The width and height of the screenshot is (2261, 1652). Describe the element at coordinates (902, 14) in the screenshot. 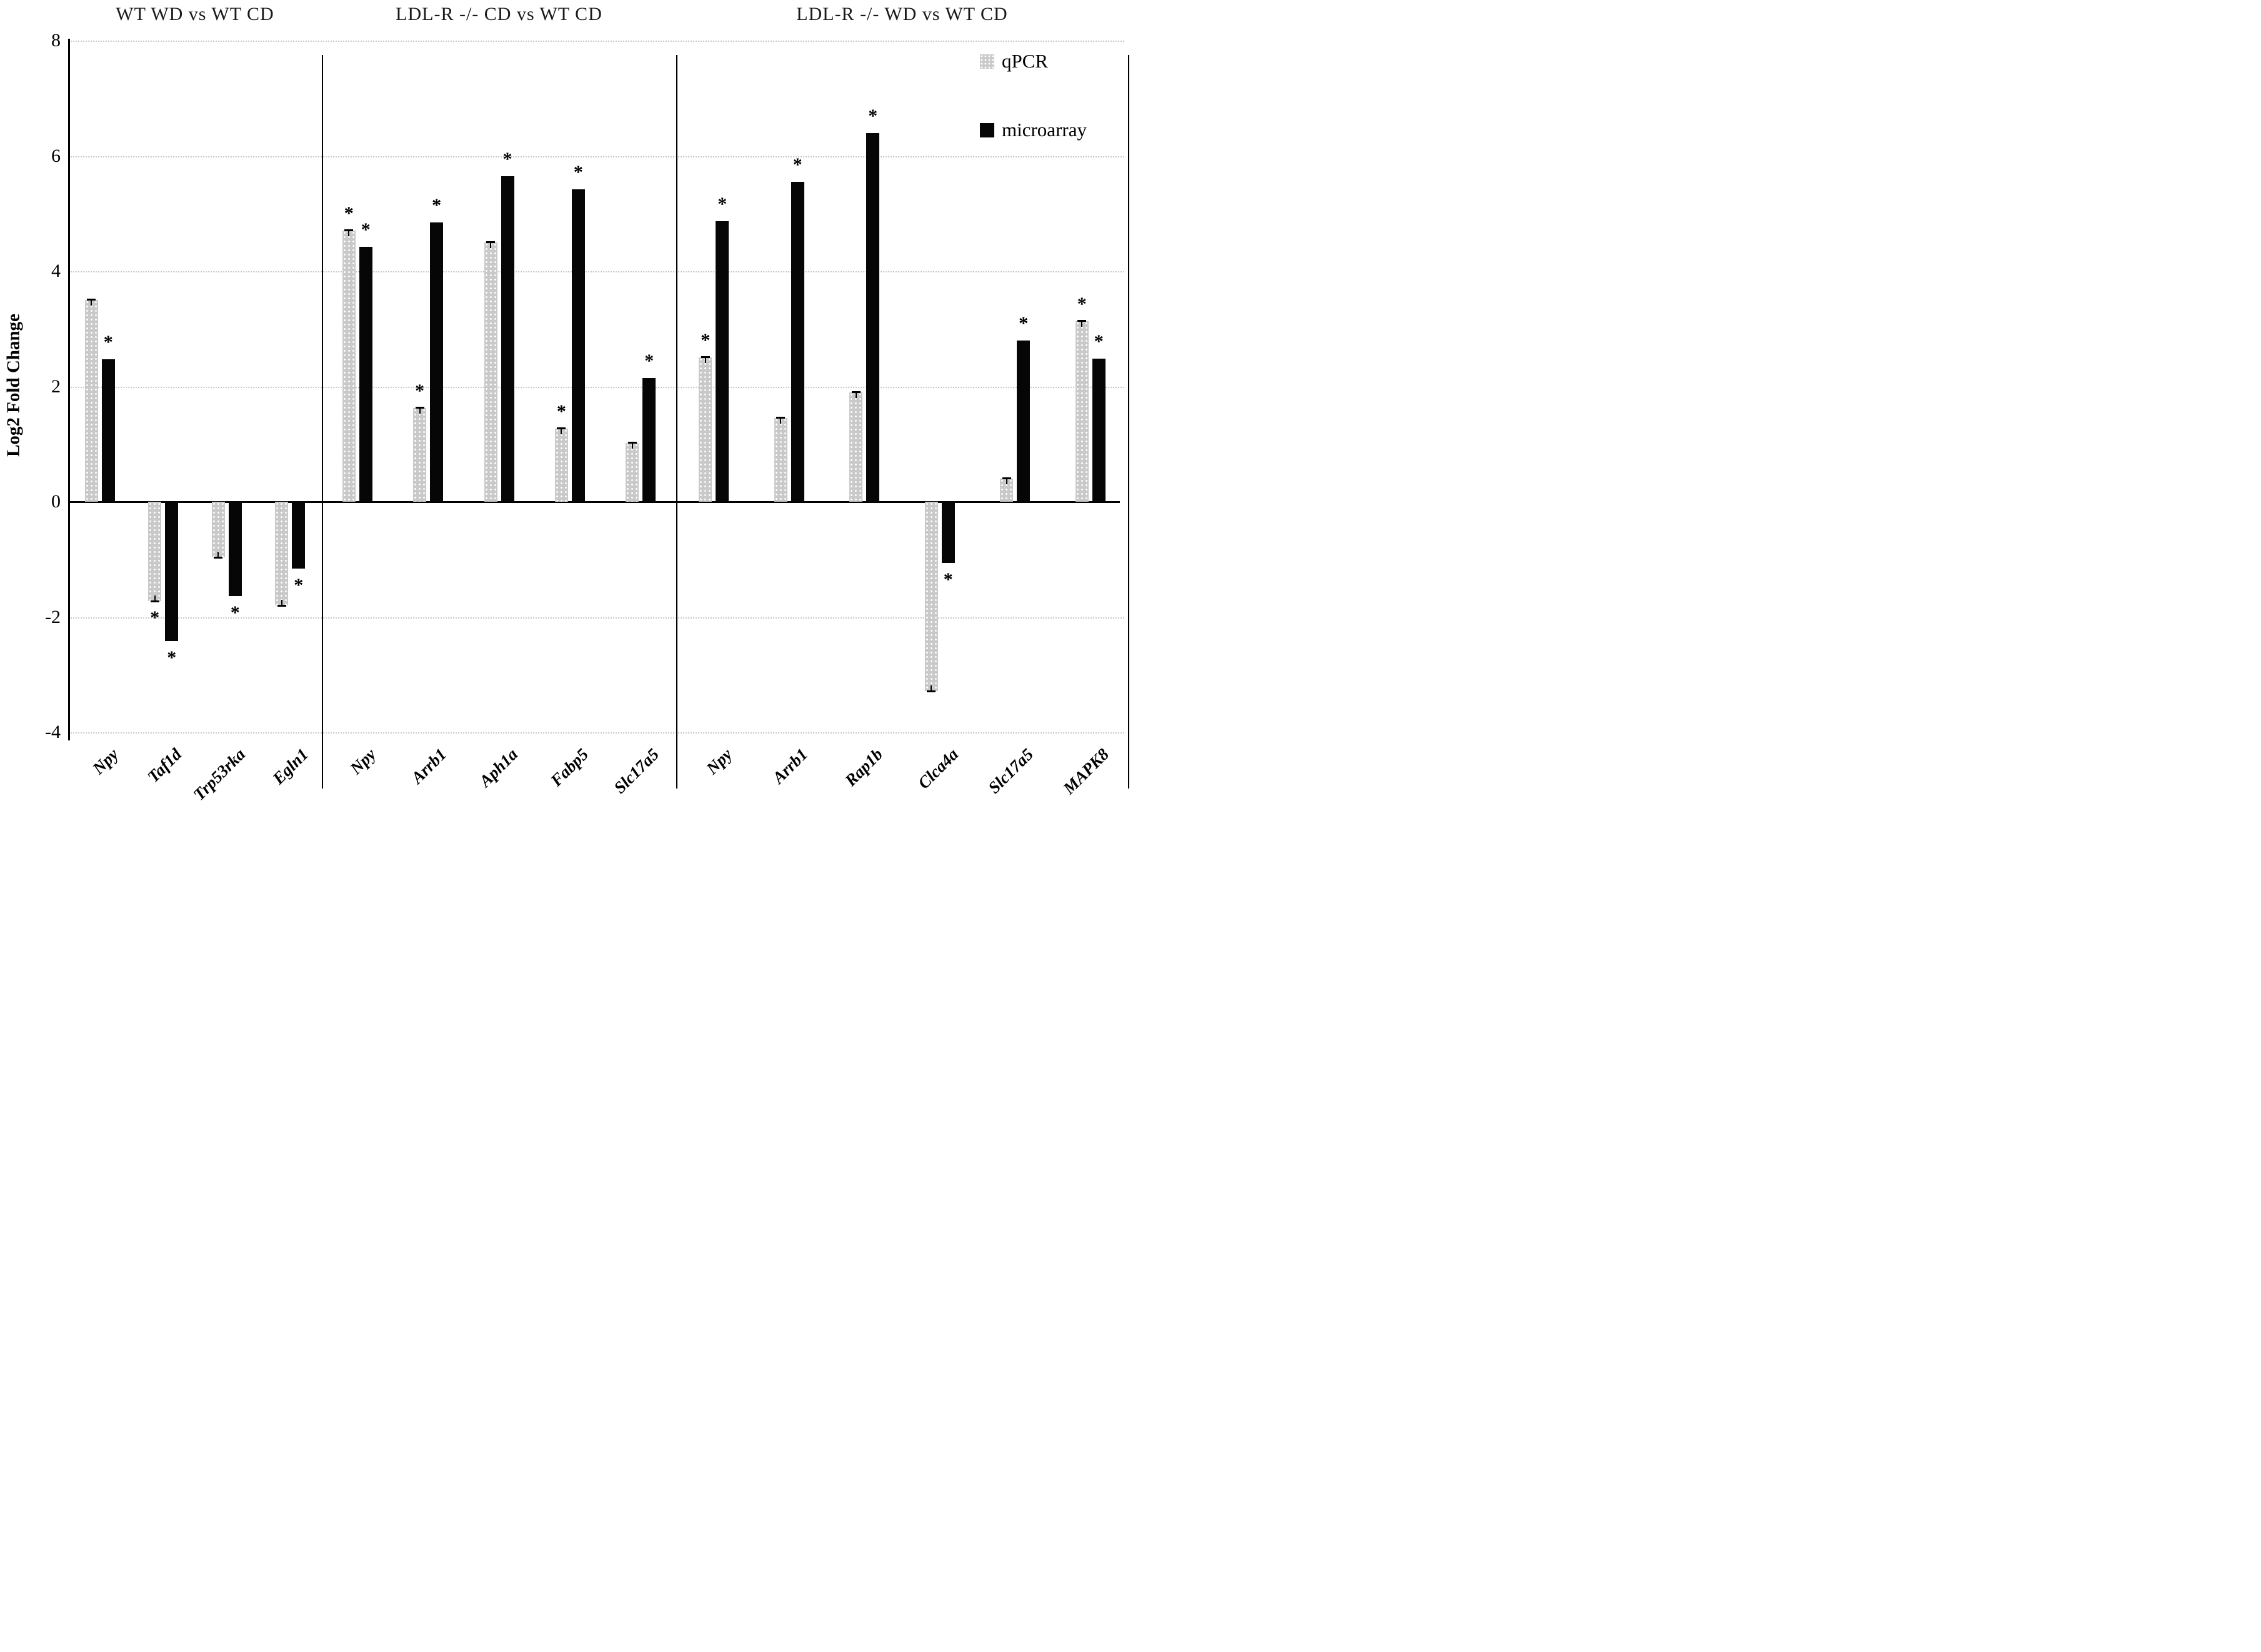

I see `panel-title-3: LDL-R -/- WD vs WT CD` at that location.